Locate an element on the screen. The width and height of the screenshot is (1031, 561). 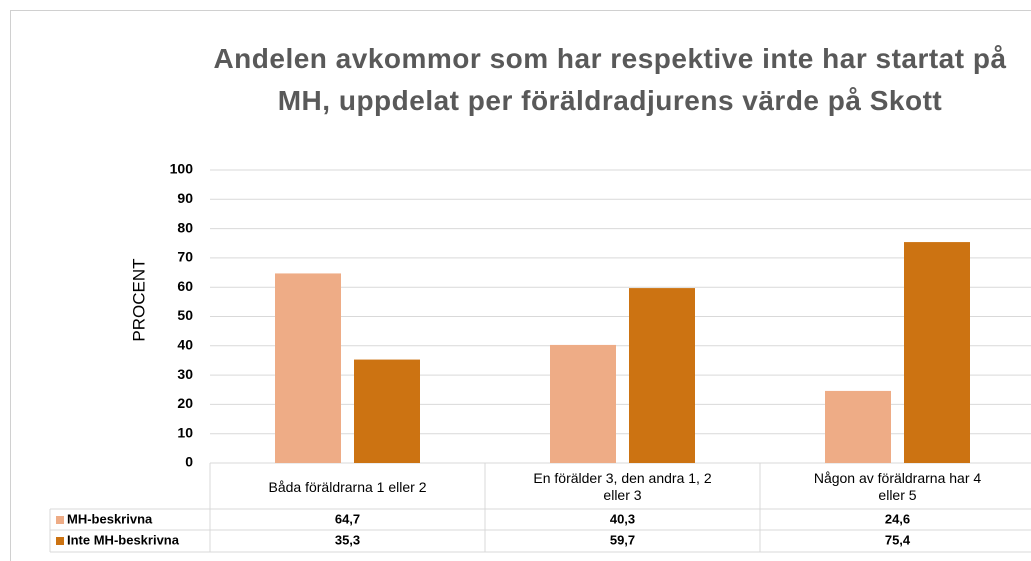
y-tick-label: 90 is located at coordinates (185, 198).